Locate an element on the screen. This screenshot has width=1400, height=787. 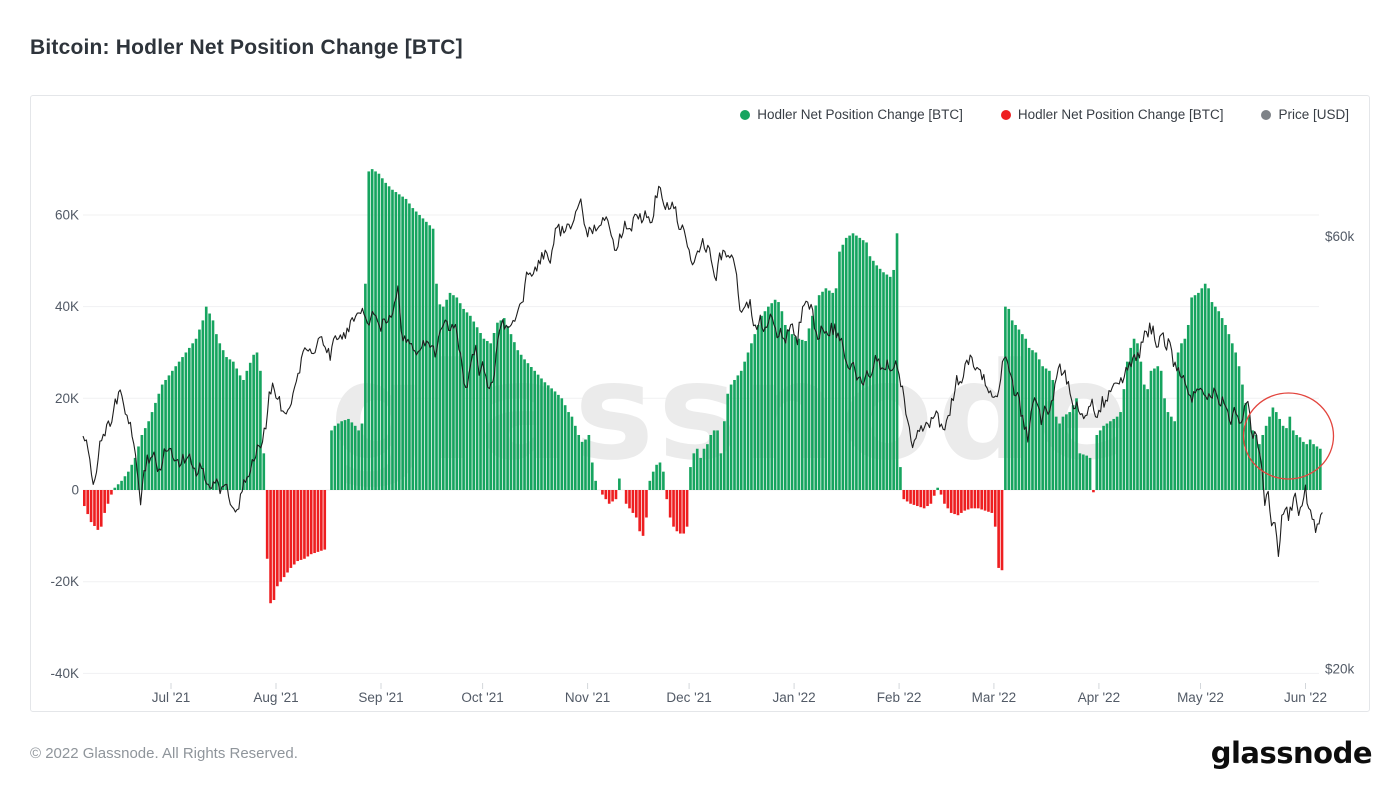
legend-item-hodler-negative: Hodler Net Position Change [BTC] is located at coordinates (1111, 114).